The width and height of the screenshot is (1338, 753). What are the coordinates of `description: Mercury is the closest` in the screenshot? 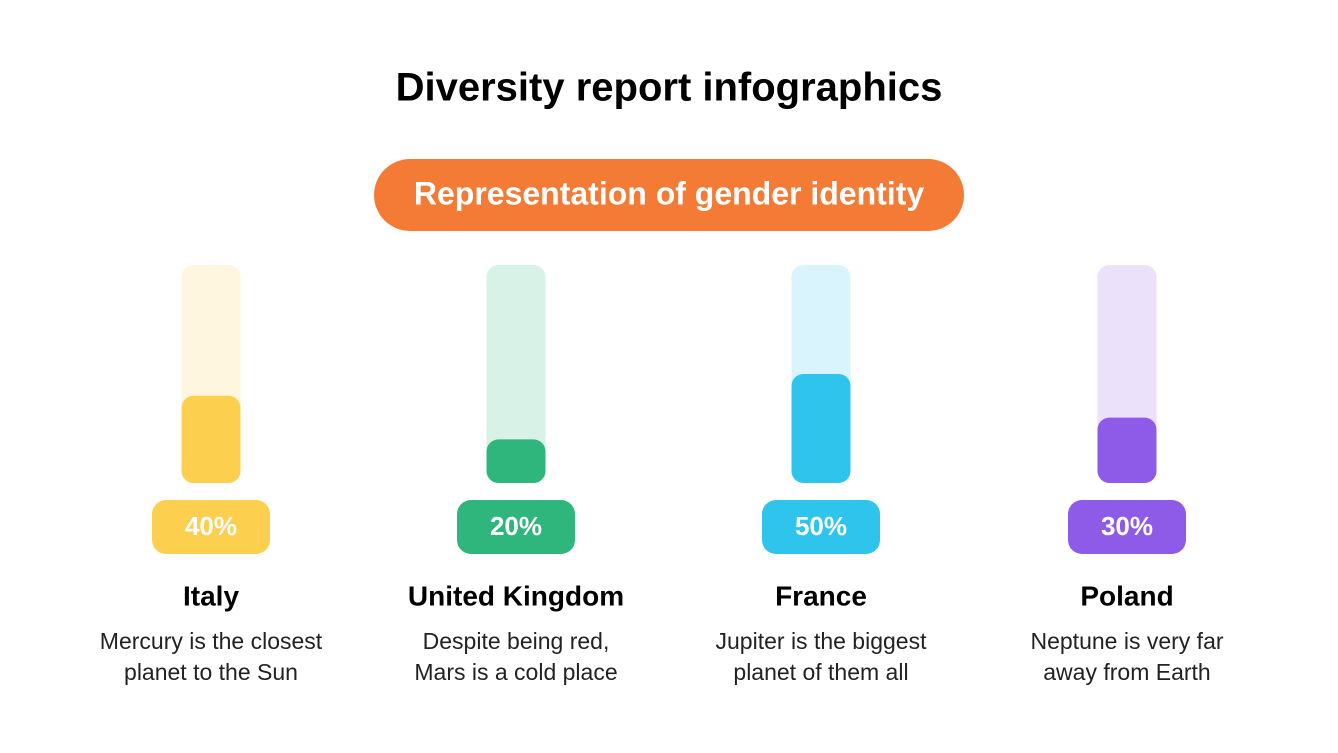 It's located at (211, 641).